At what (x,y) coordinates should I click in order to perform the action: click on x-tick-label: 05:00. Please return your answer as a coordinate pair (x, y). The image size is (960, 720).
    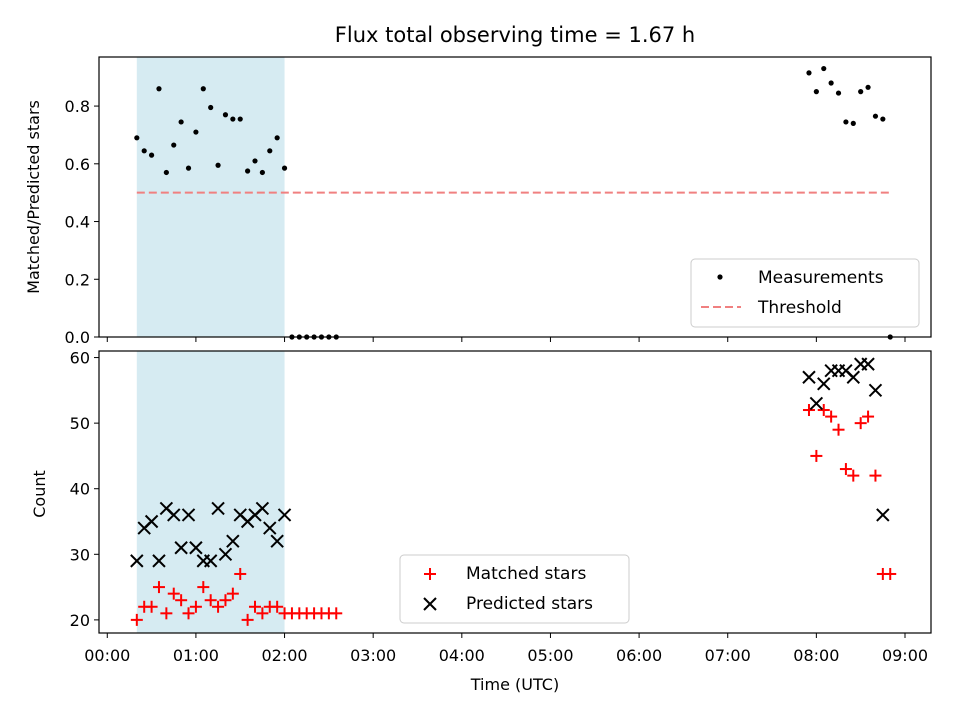
    Looking at the image, I should click on (550, 655).